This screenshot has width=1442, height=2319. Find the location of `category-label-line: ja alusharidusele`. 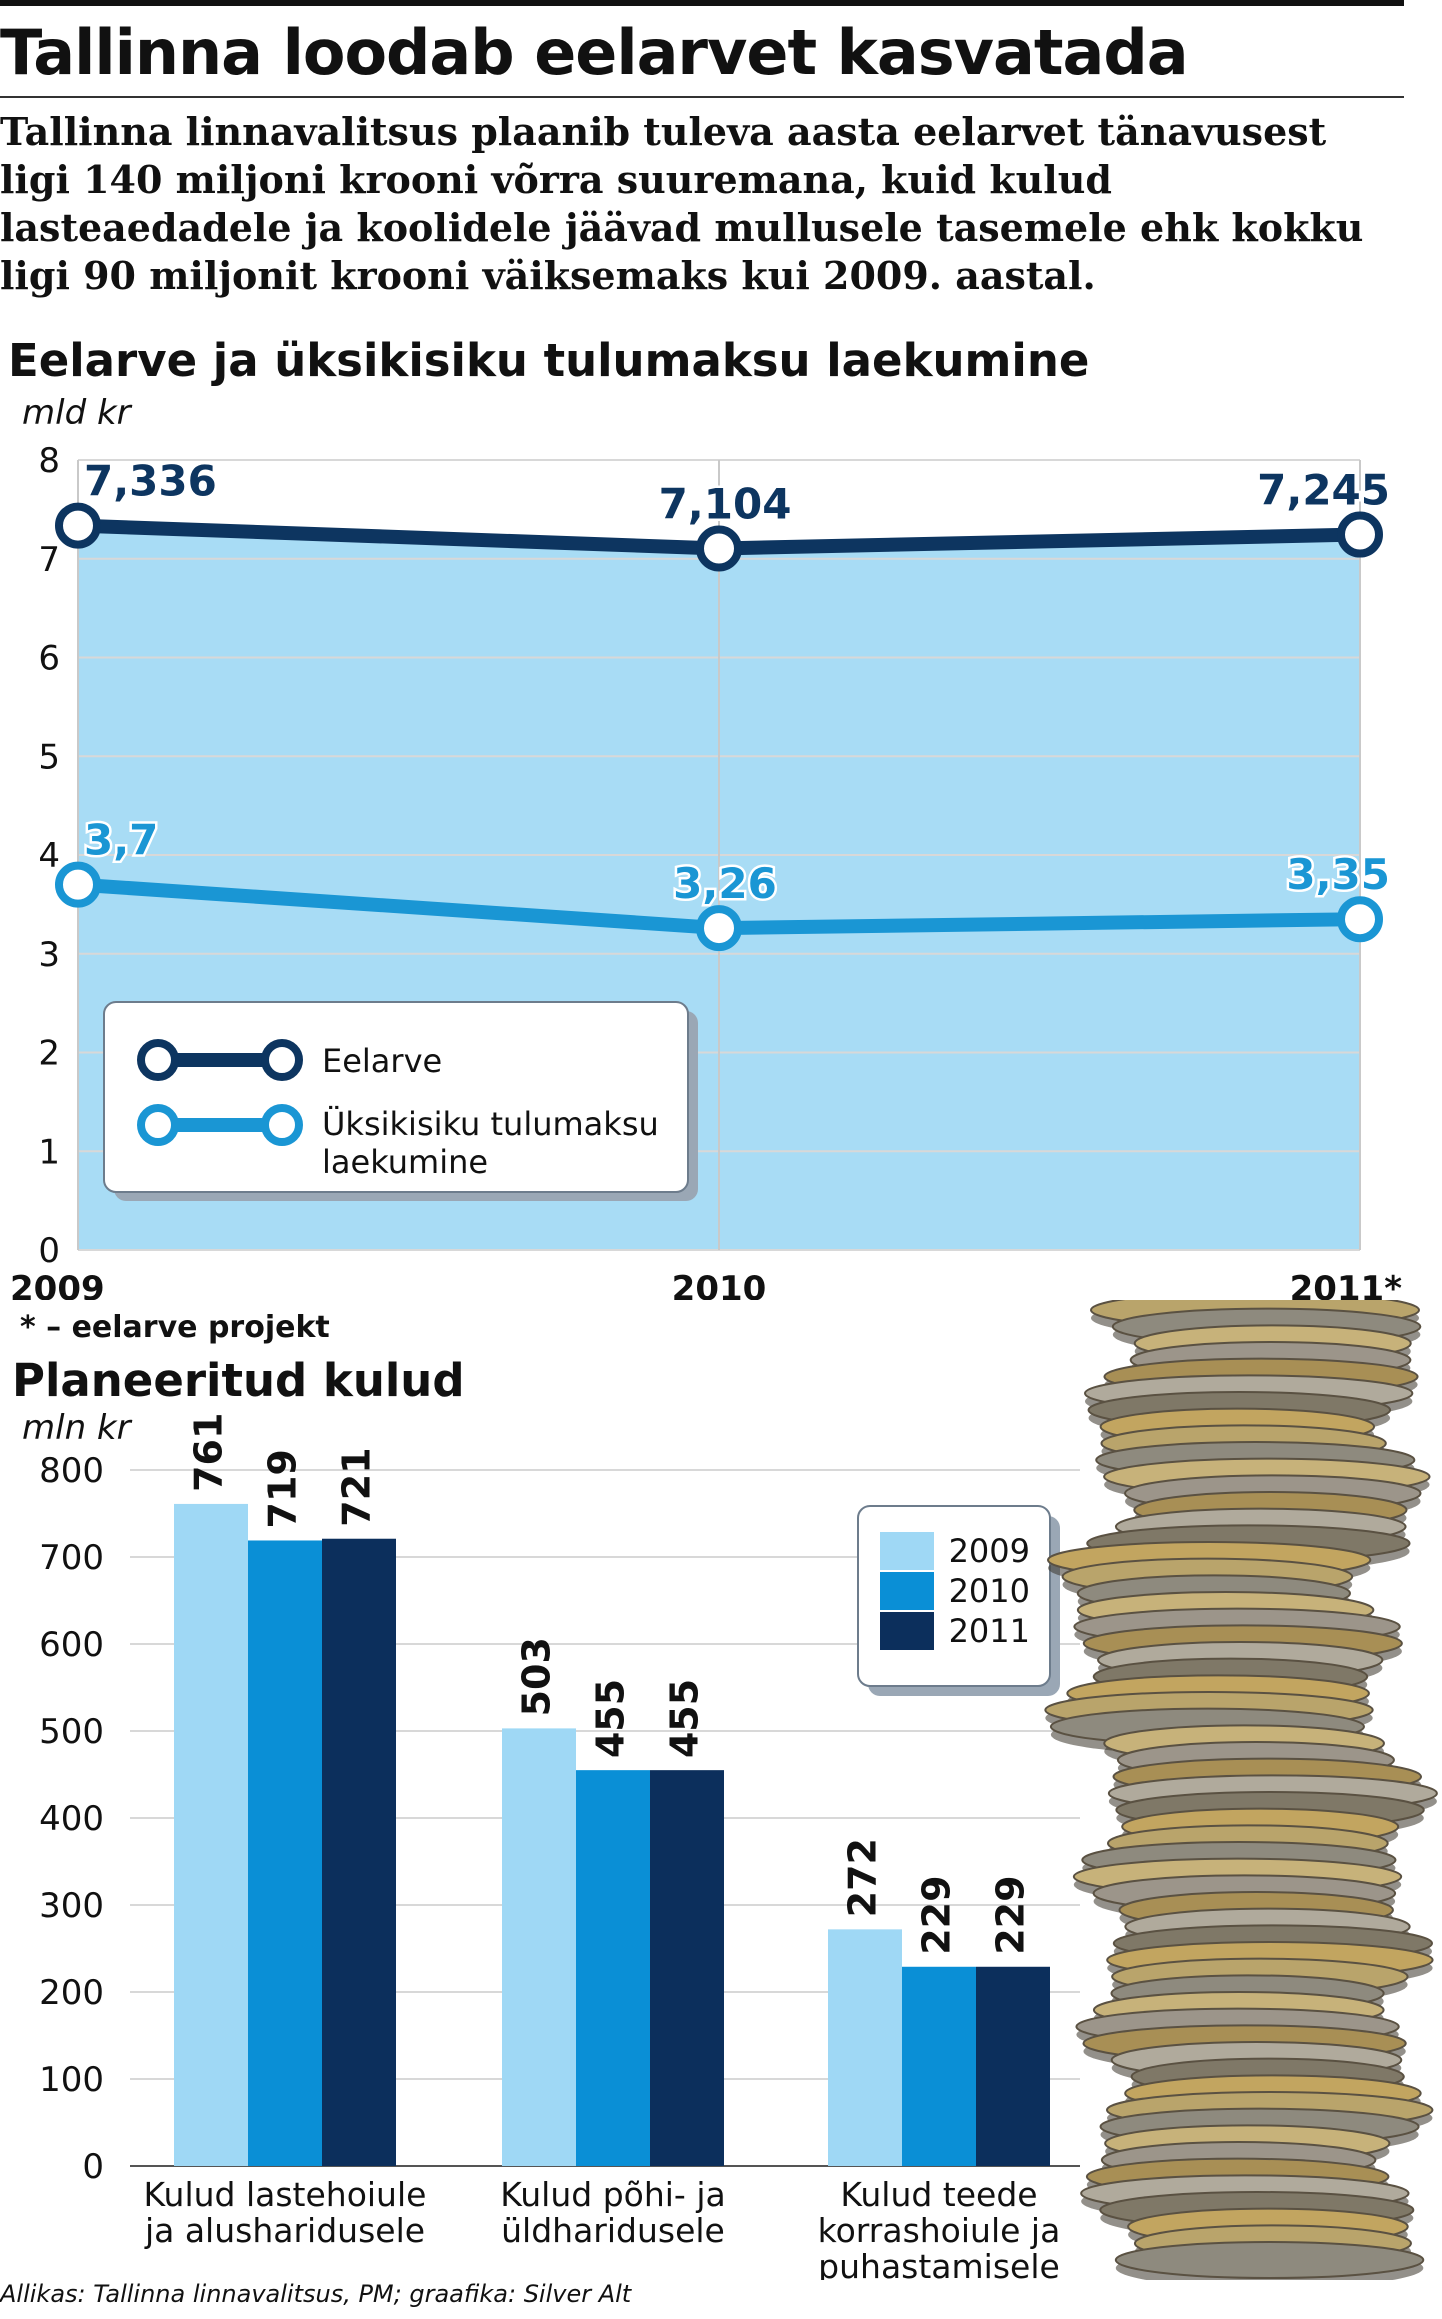

category-label-line: ja alusharidusele is located at coordinates (284, 2230).